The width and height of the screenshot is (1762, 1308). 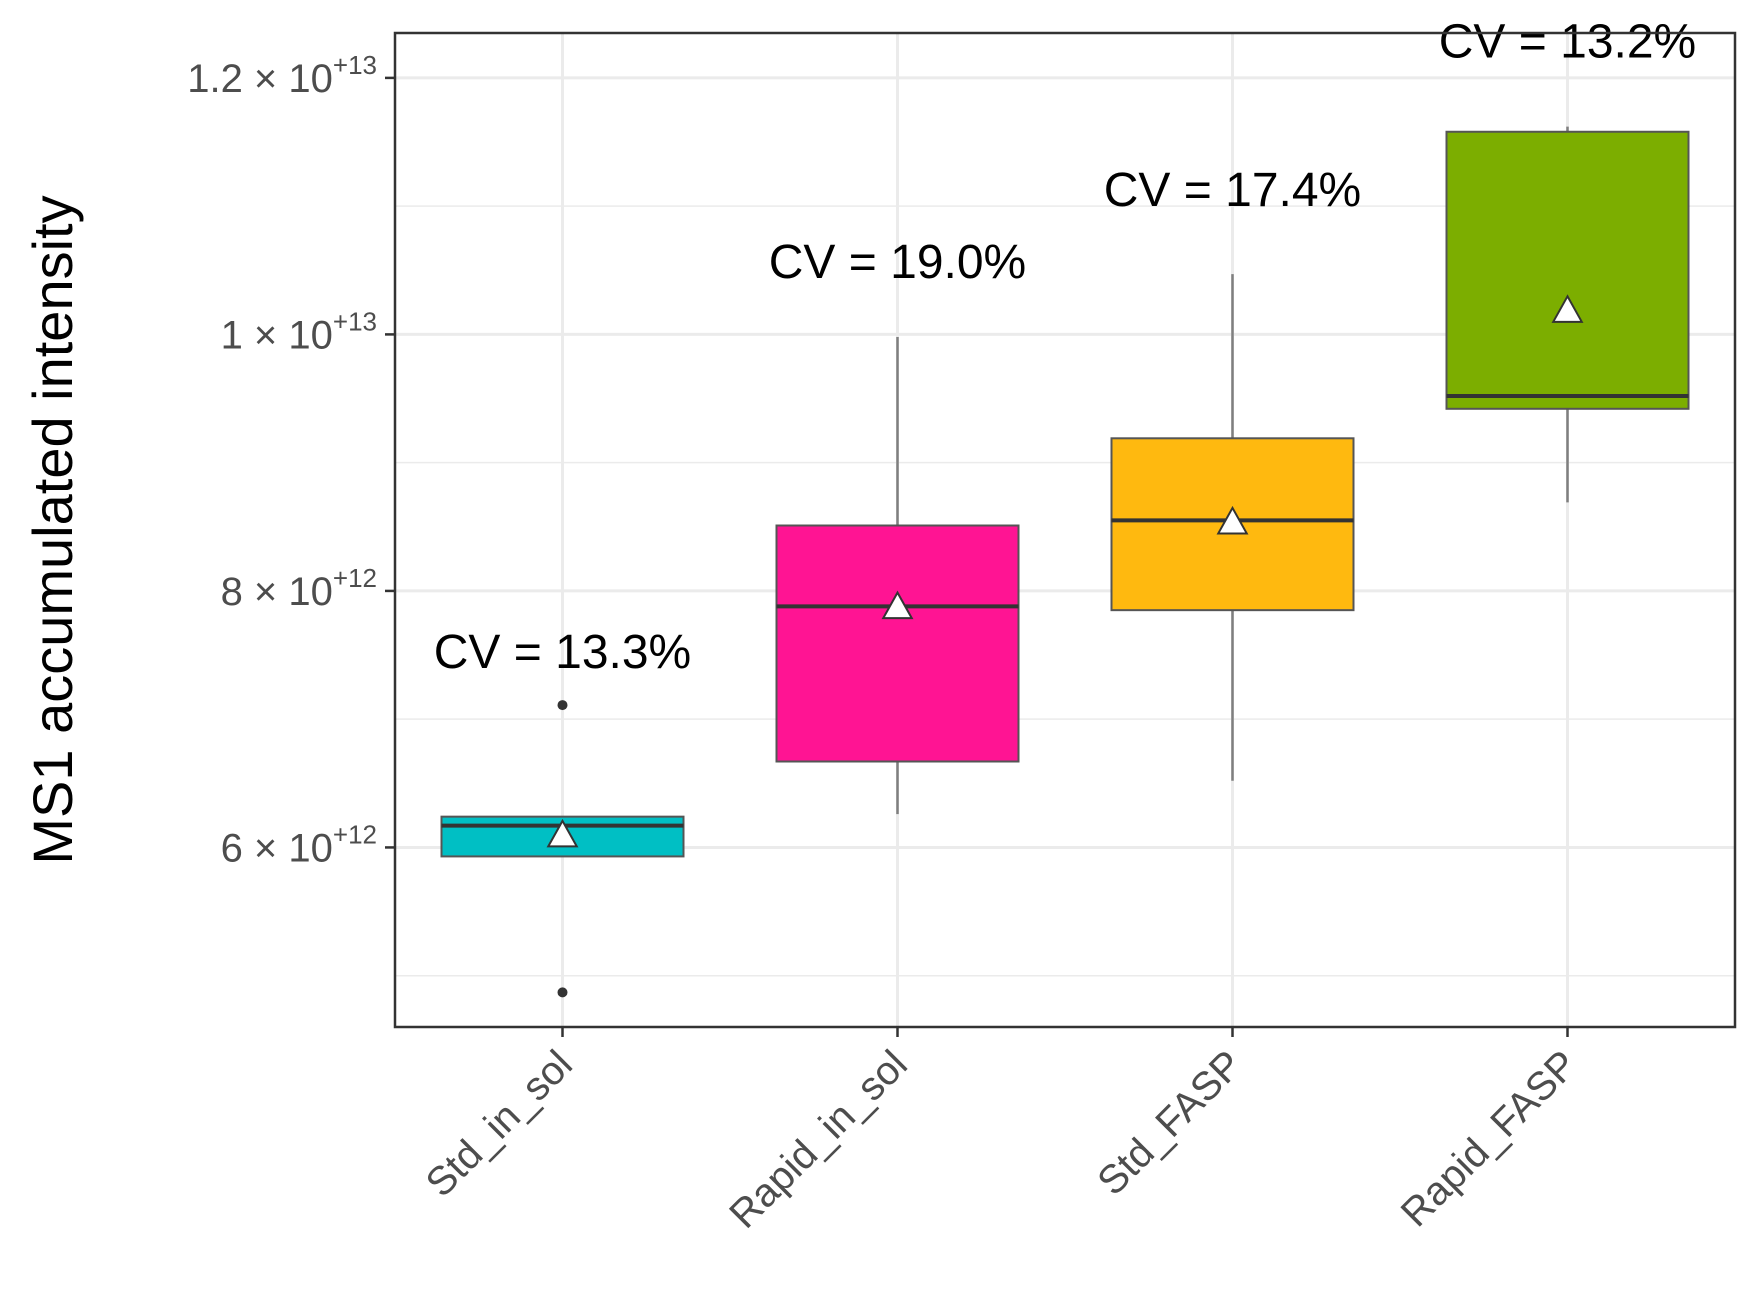 I want to click on cv-label: CV = 17.4%, so click(x=1232, y=190).